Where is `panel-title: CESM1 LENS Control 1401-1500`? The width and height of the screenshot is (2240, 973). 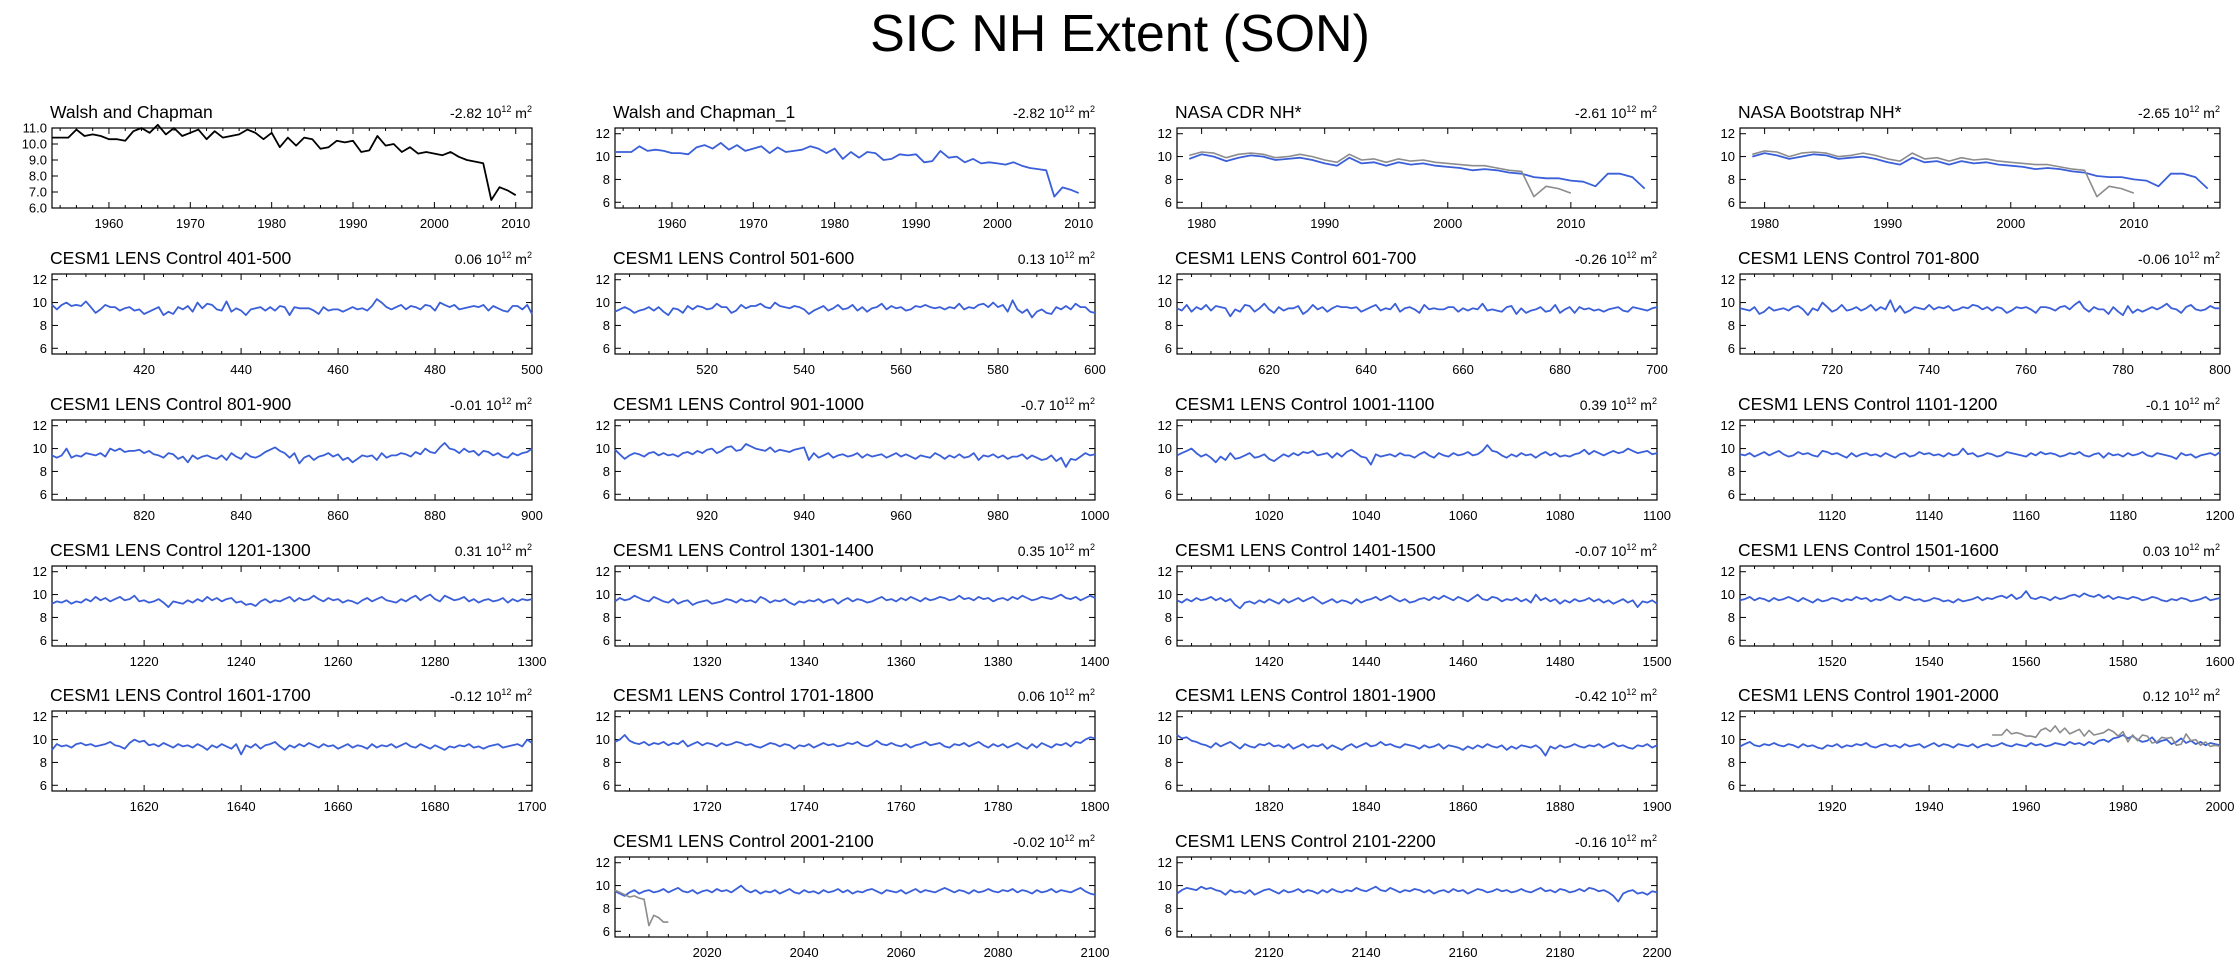 panel-title: CESM1 LENS Control 1401-1500 is located at coordinates (1305, 550).